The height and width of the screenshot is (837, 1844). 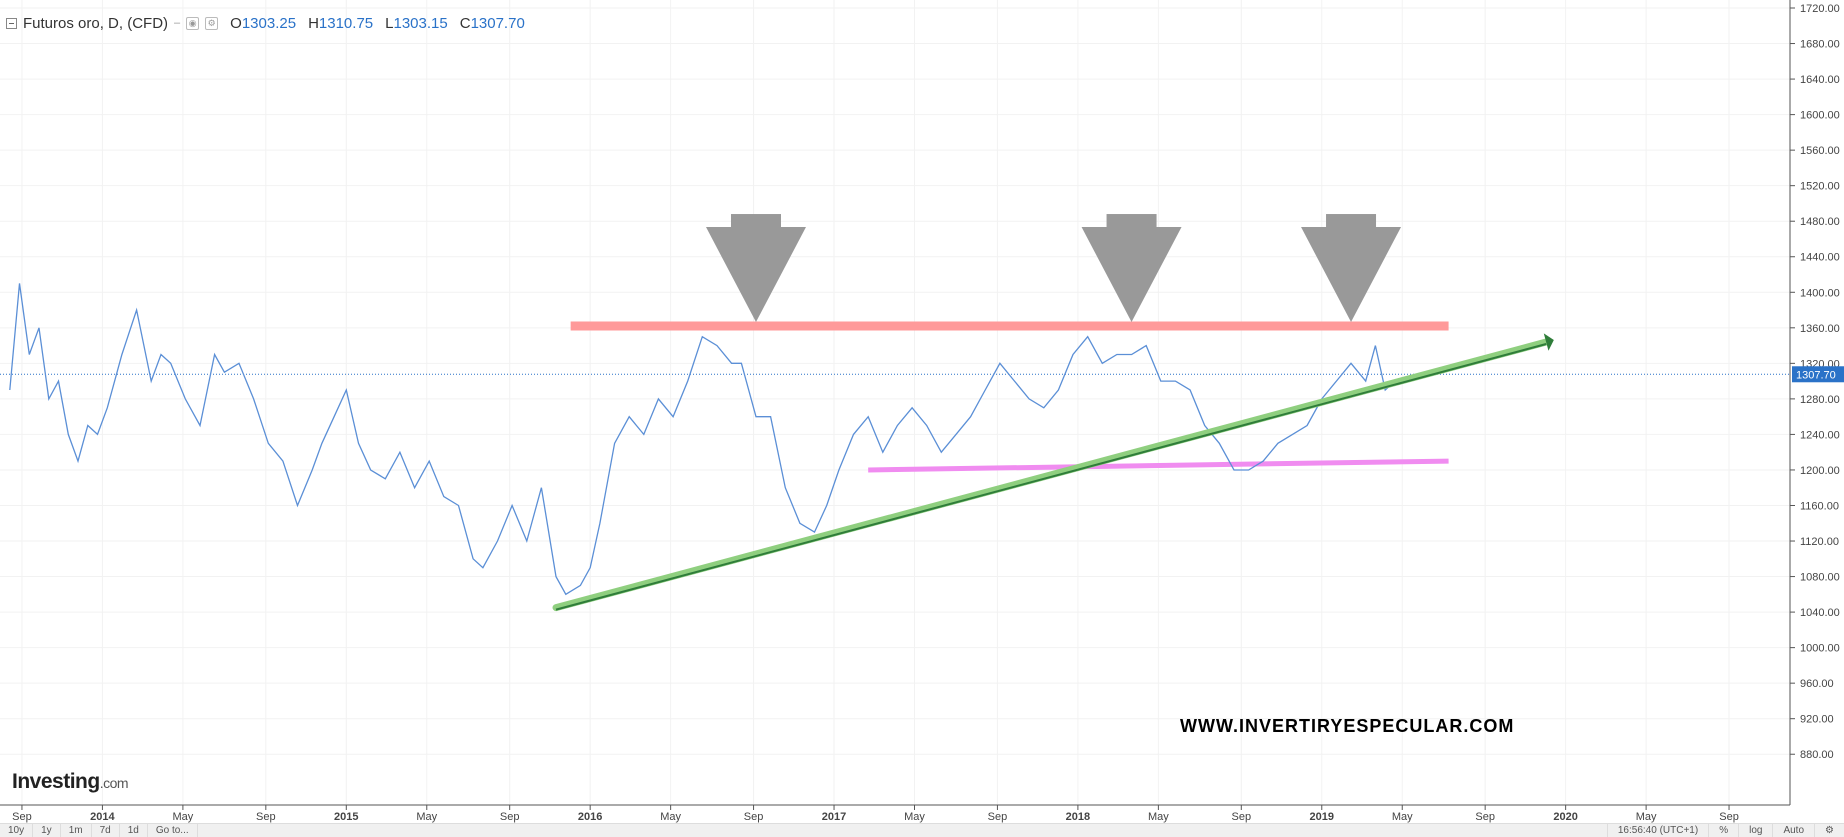 I want to click on percent-toggle: %, so click(x=1723, y=830).